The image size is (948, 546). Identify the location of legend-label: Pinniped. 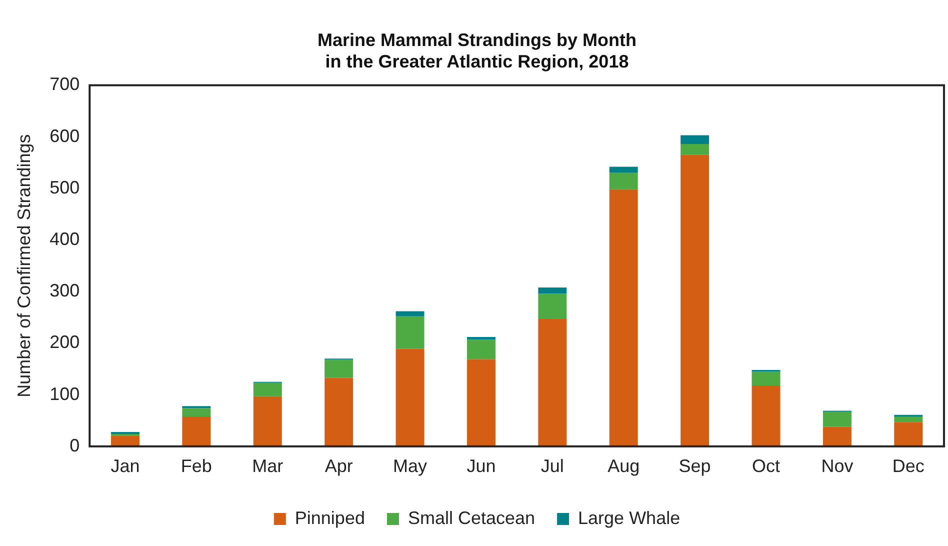
(329, 518).